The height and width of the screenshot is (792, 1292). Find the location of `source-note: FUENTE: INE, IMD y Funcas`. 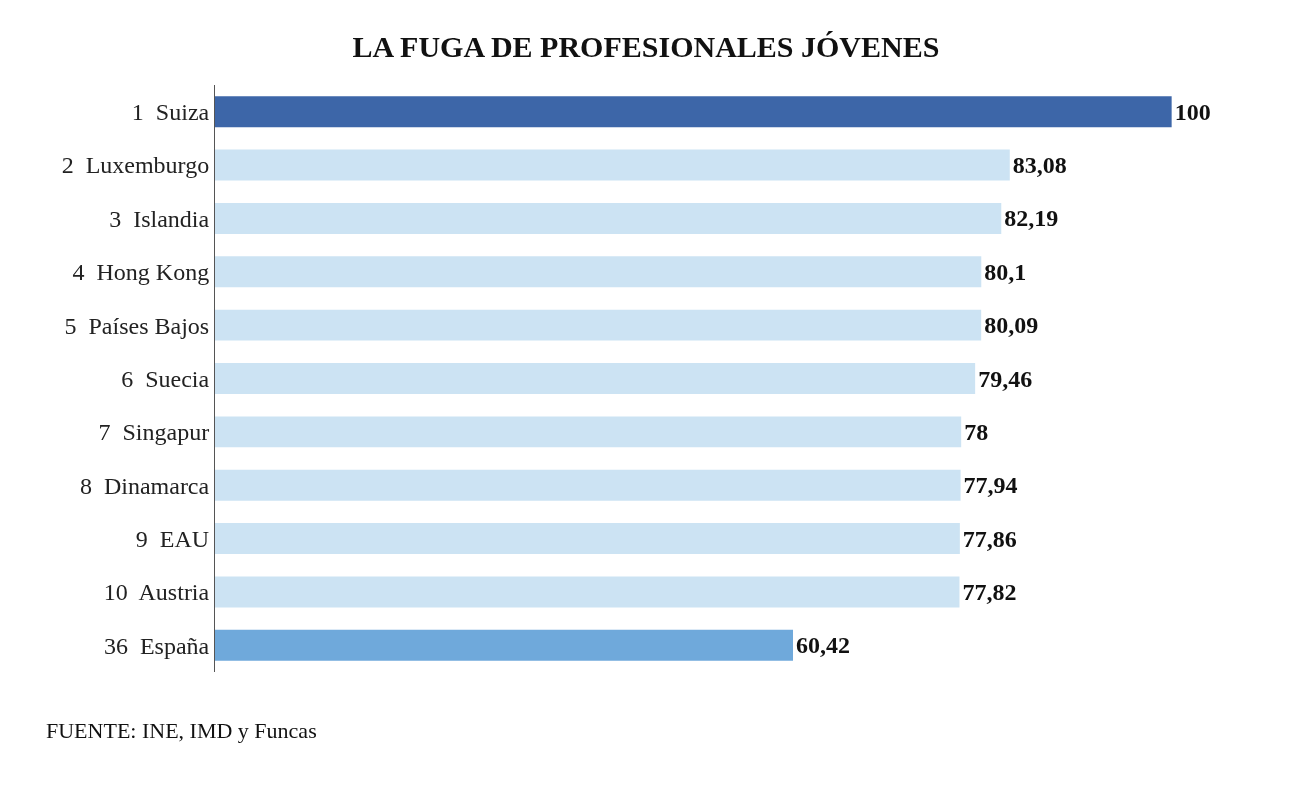

source-note: FUENTE: INE, IMD y Funcas is located at coordinates (181, 730).